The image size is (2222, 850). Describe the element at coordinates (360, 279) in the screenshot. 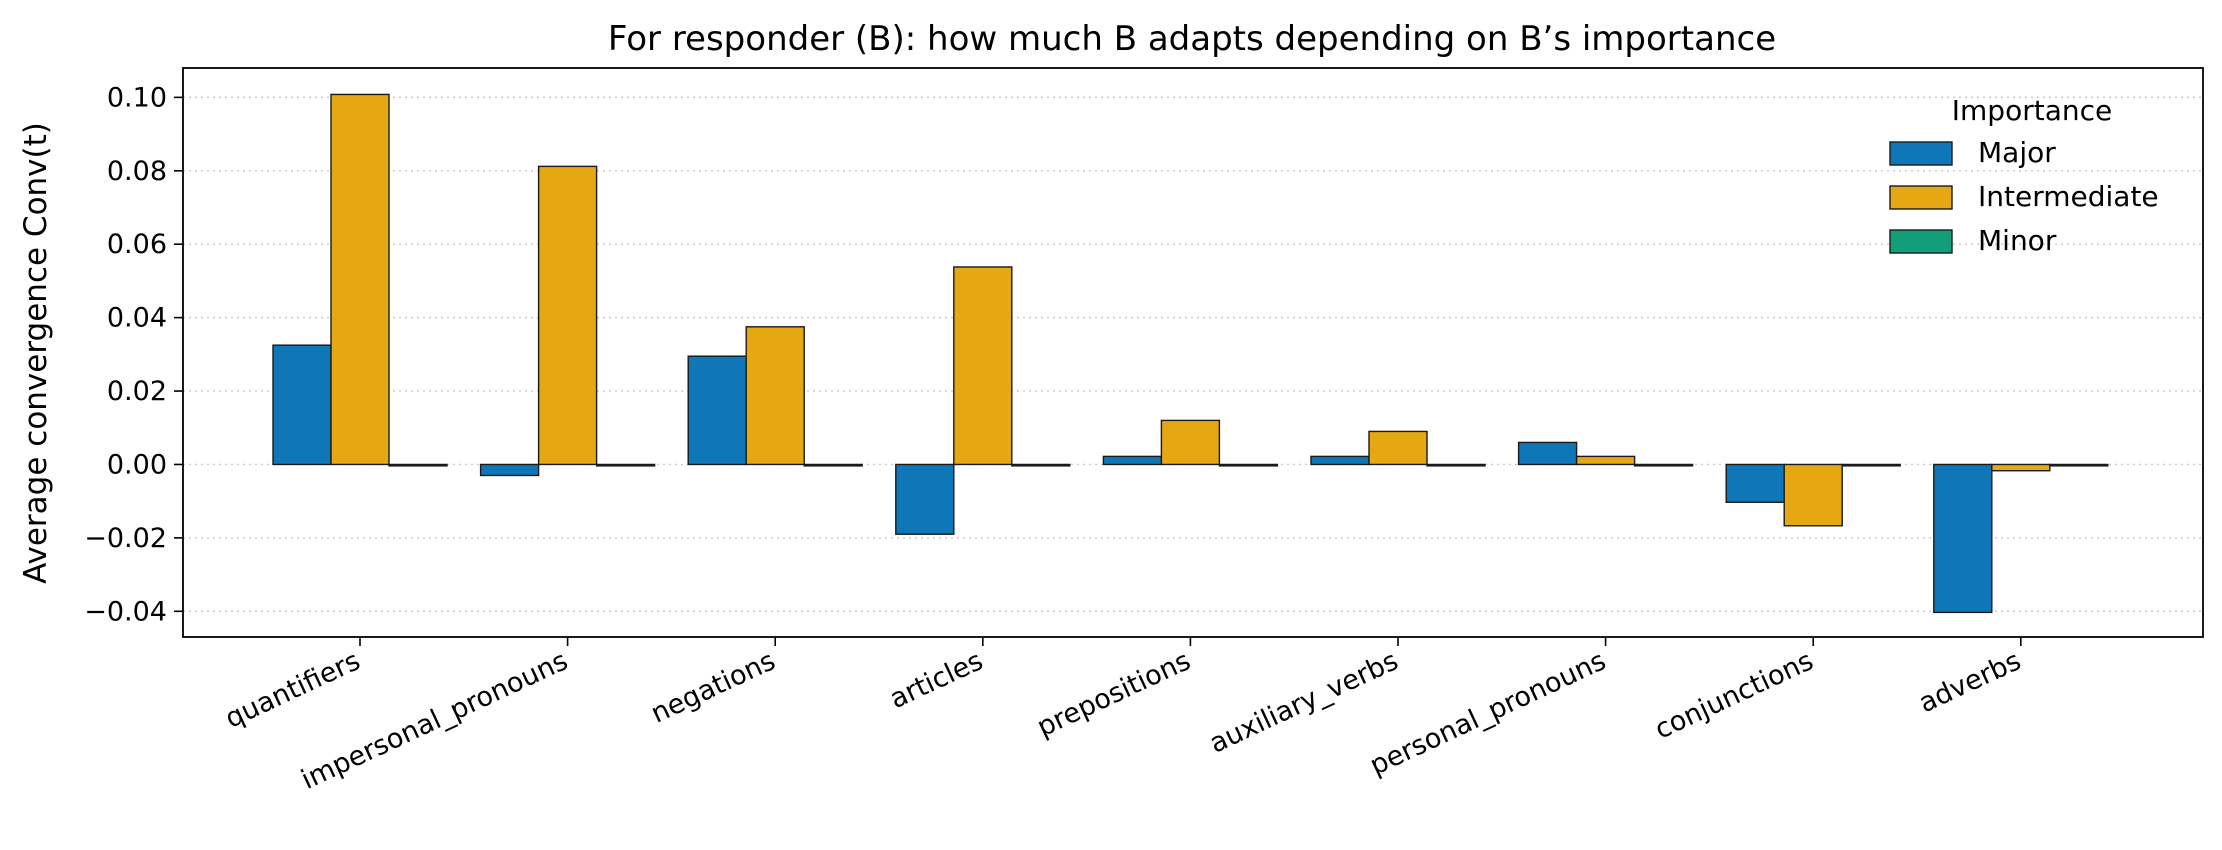

I see `bar-intermediate-quantifiers` at that location.